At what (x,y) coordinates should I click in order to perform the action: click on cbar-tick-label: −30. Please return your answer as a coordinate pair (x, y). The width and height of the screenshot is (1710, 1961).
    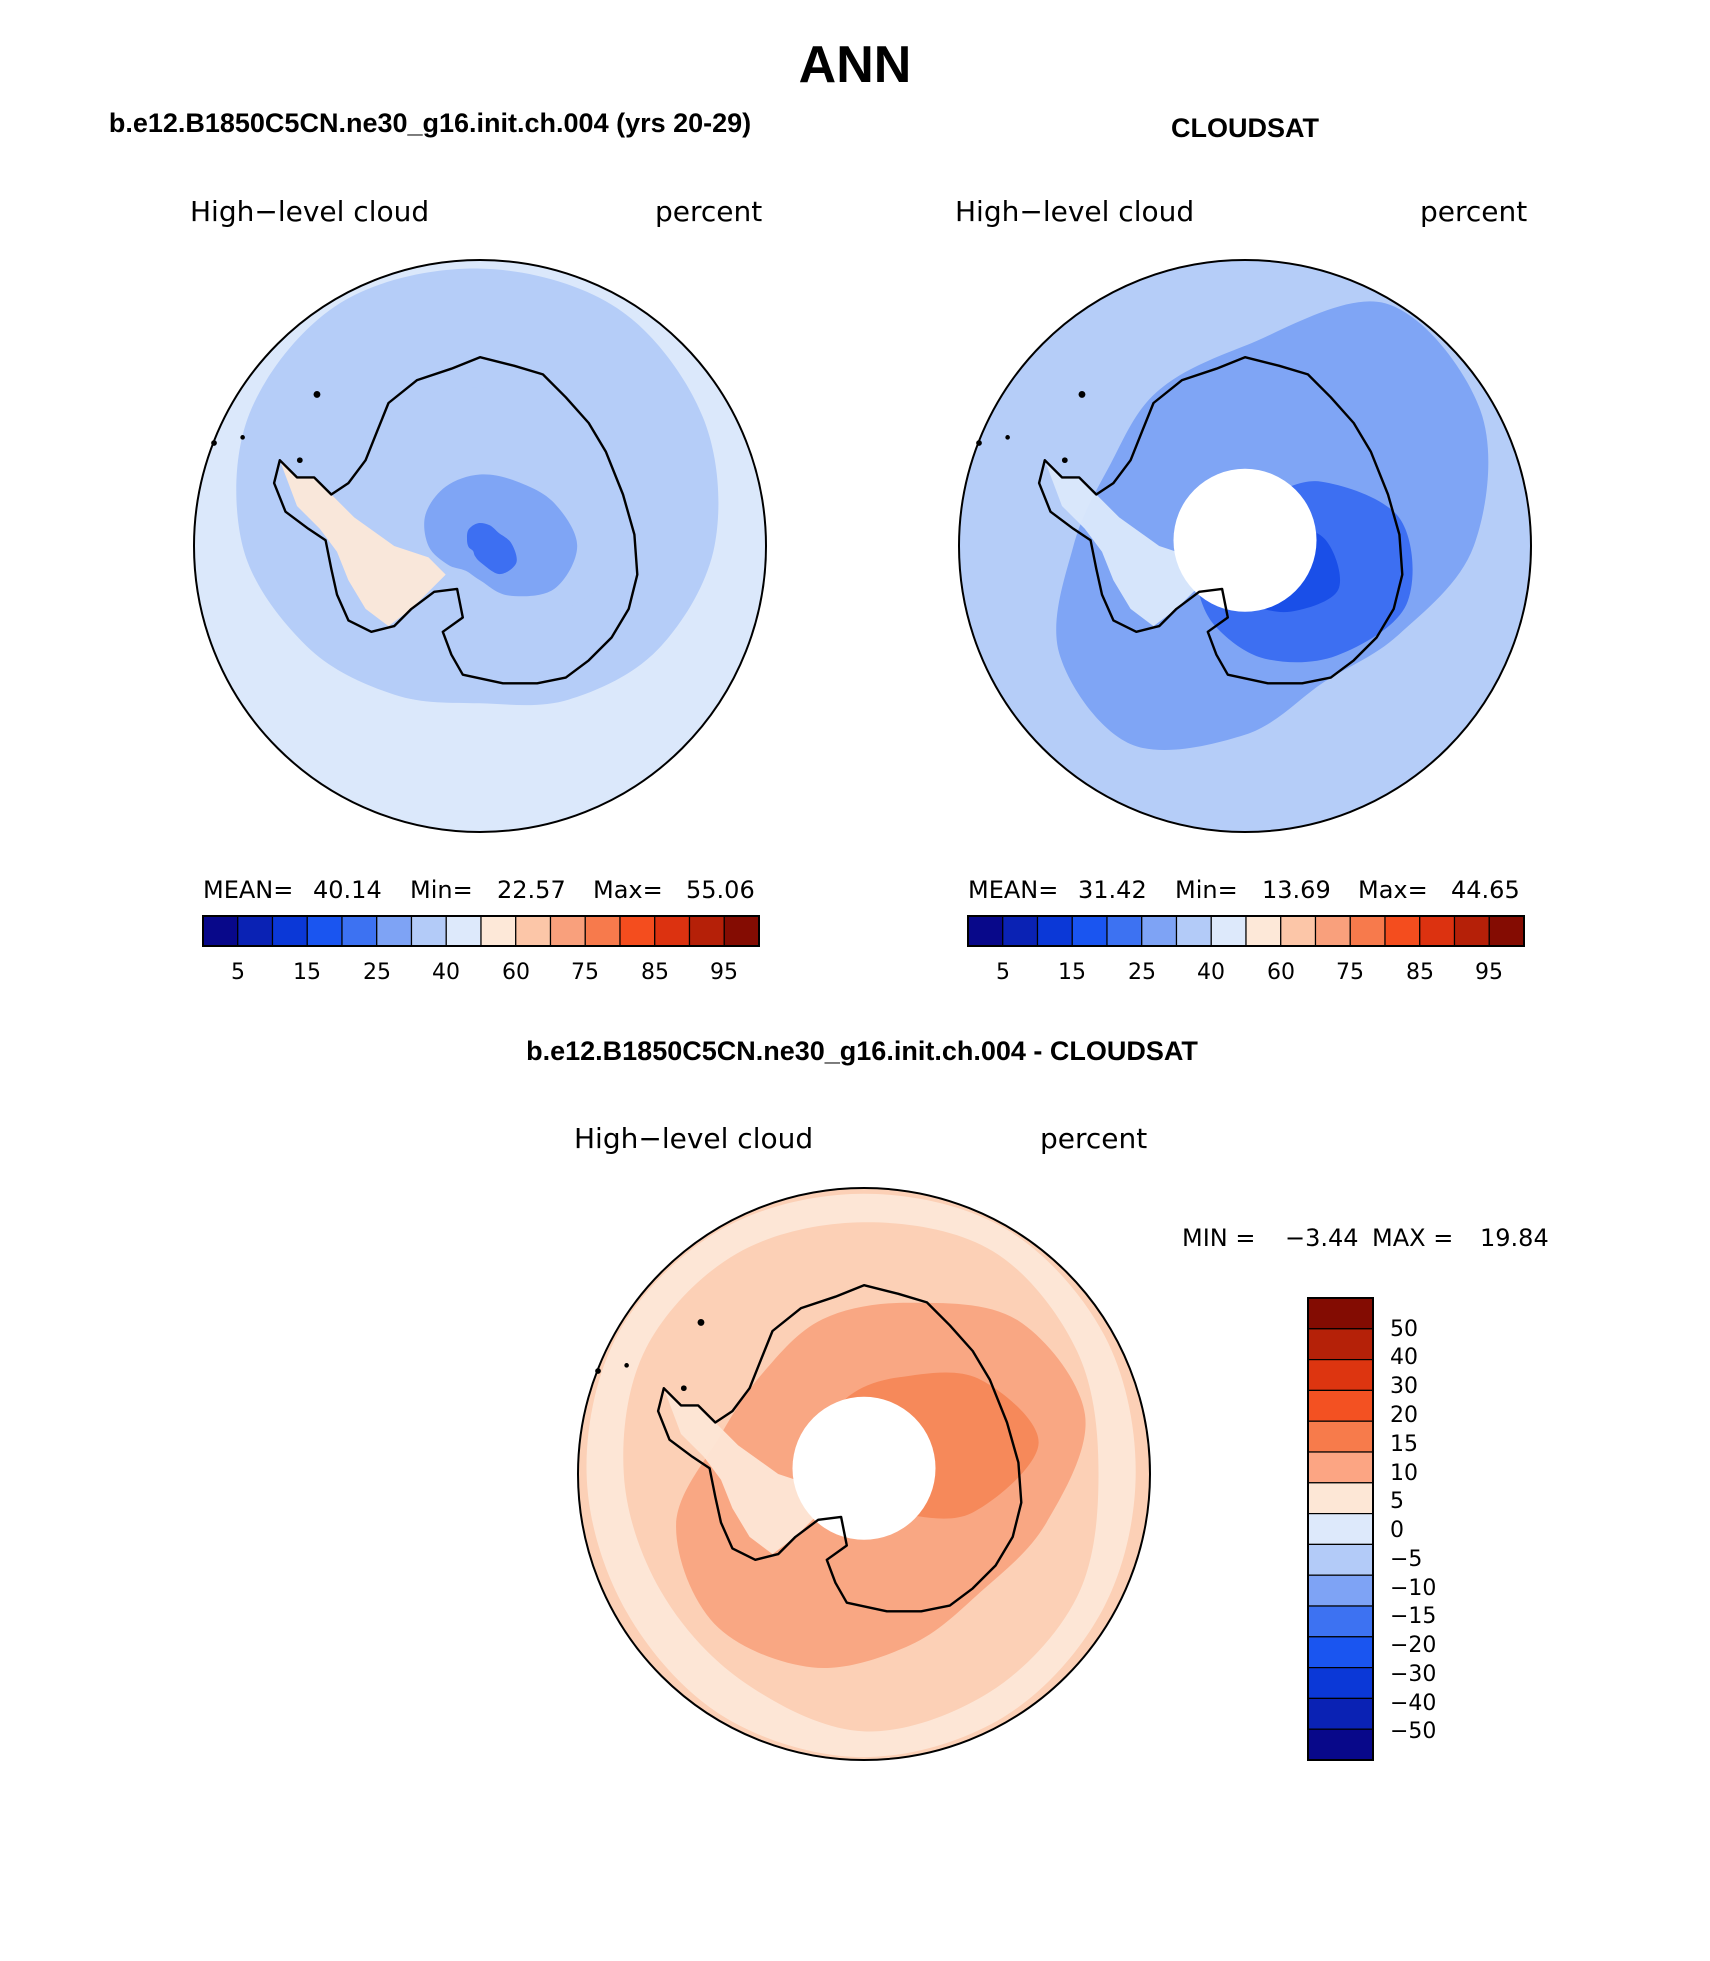
    Looking at the image, I should click on (1413, 1674).